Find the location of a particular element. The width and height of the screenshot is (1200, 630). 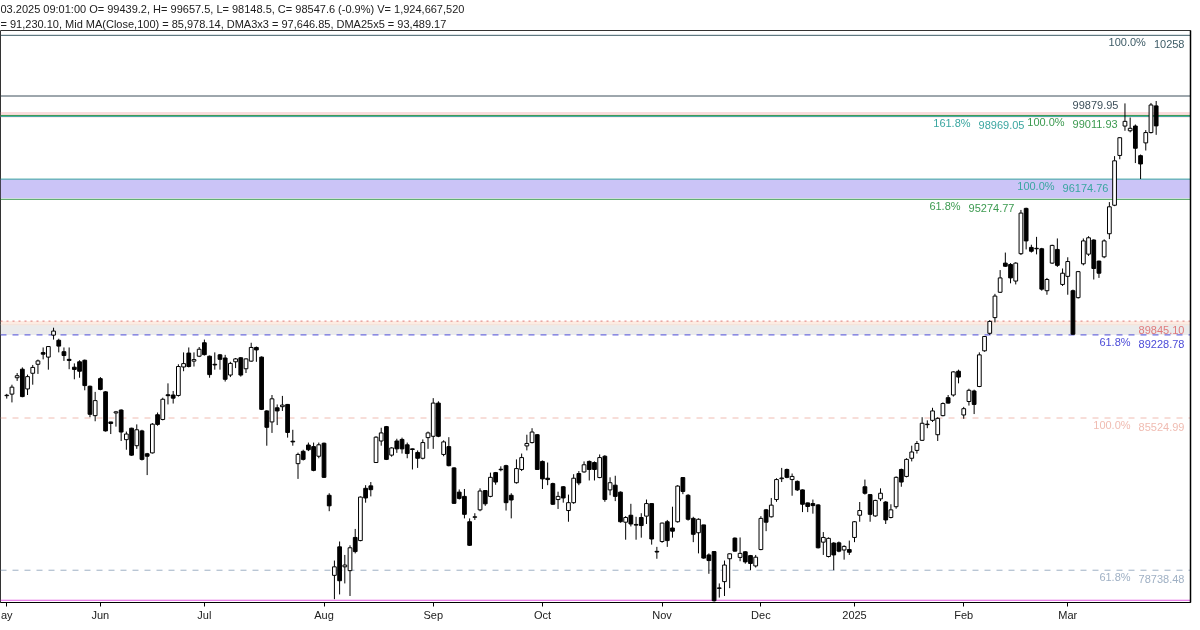

ref-line-label: 89228.78 is located at coordinates (1161, 343).